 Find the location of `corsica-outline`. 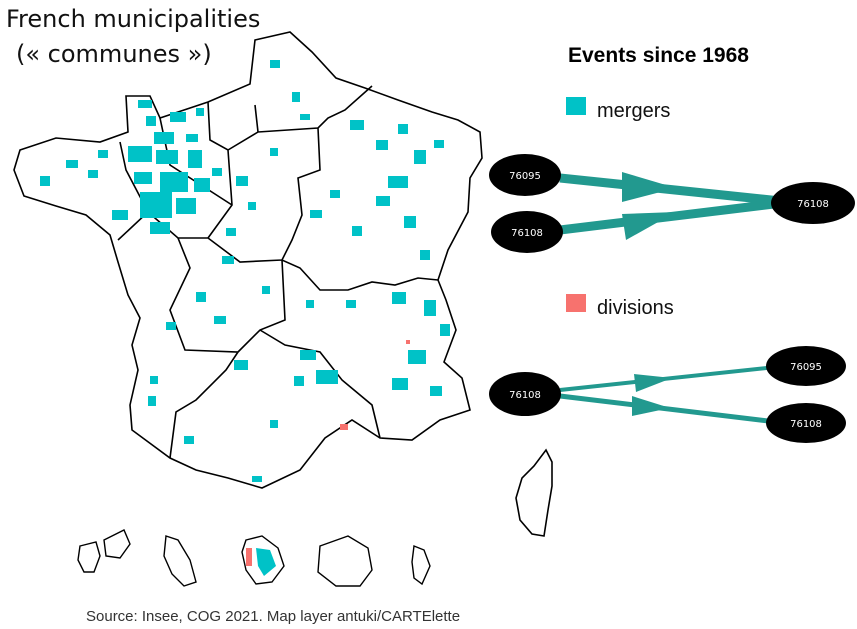

corsica-outline is located at coordinates (534, 492).